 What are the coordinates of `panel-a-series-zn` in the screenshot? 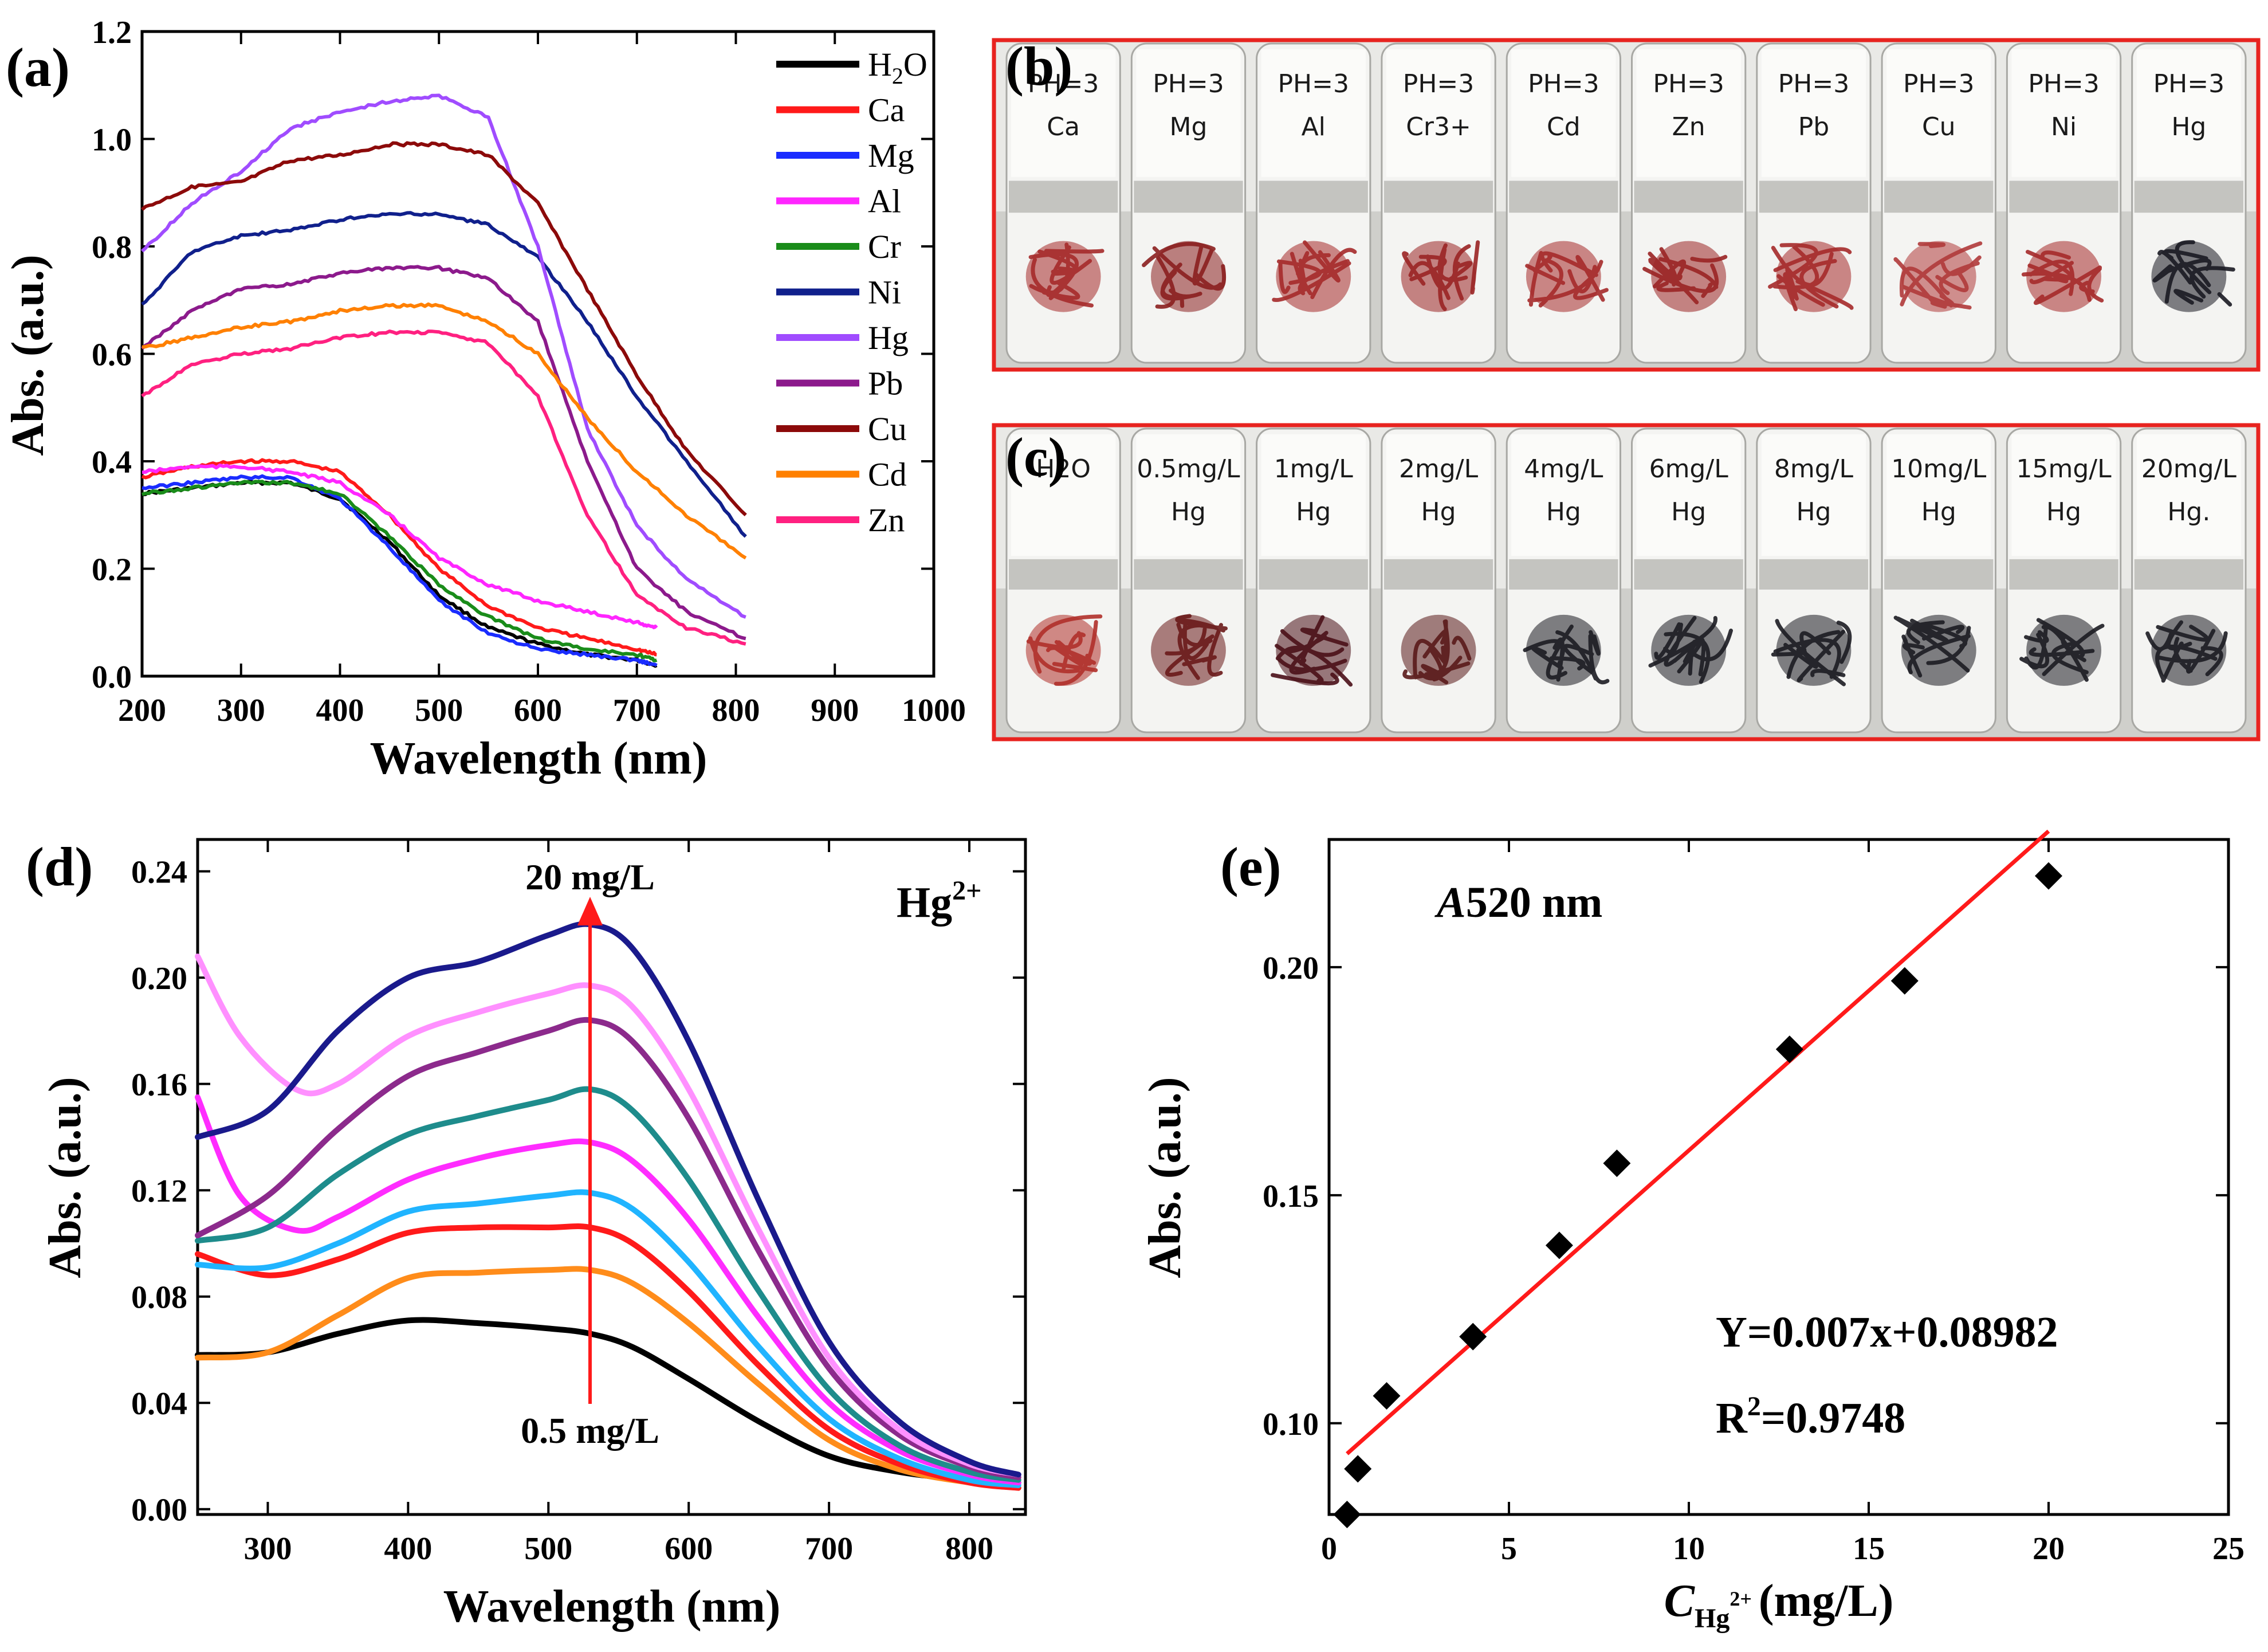 It's located at (443, 487).